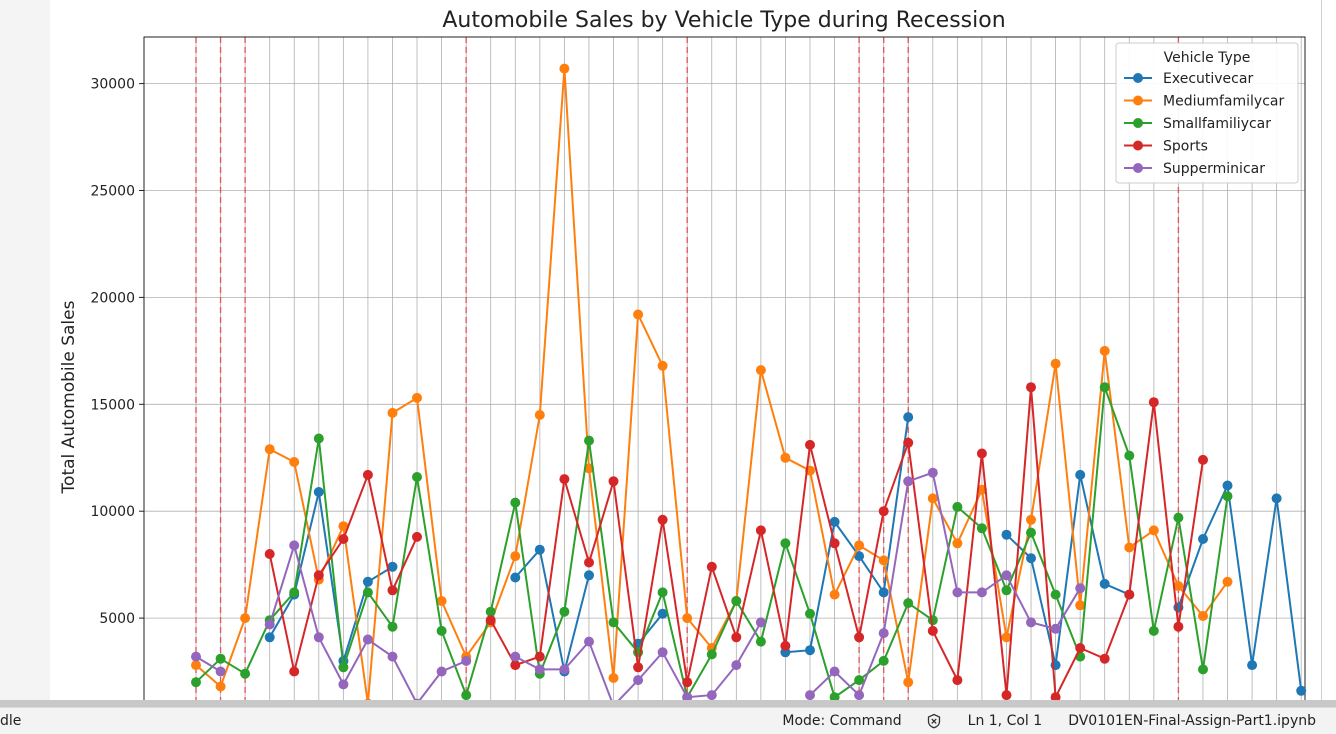 Image resolution: width=1336 pixels, height=734 pixels. Describe the element at coordinates (1321, 350) in the screenshot. I see `editor-right-border` at that location.